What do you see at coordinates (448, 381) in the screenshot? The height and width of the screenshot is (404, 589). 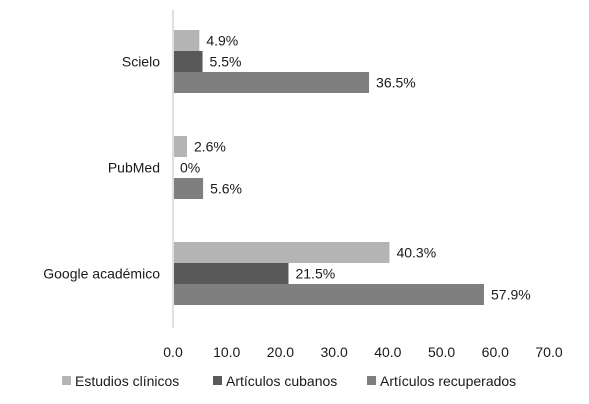 I see `legend-label-articulos-recuperados: Artículos recuperados` at bounding box center [448, 381].